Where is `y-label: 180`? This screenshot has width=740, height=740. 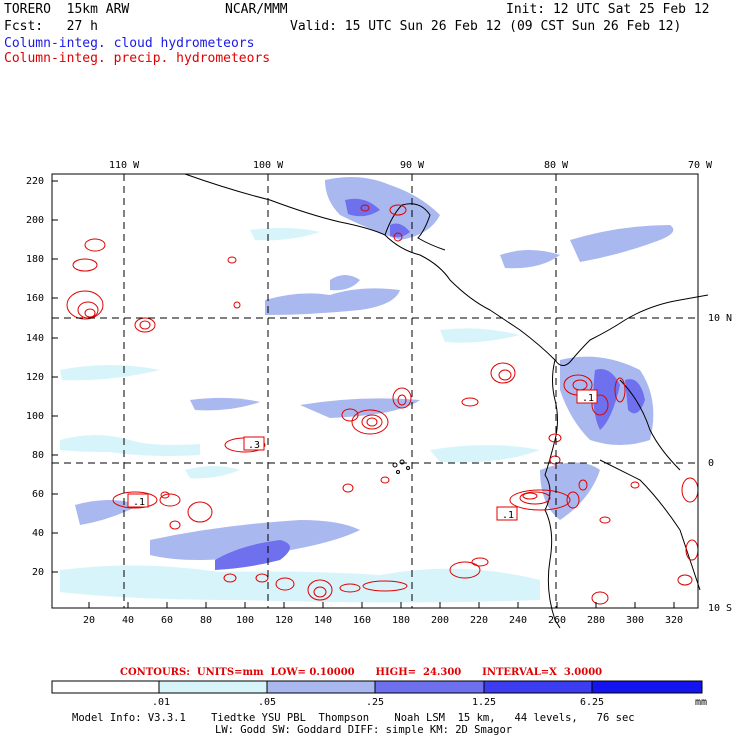
y-label: 180 is located at coordinates (35, 259).